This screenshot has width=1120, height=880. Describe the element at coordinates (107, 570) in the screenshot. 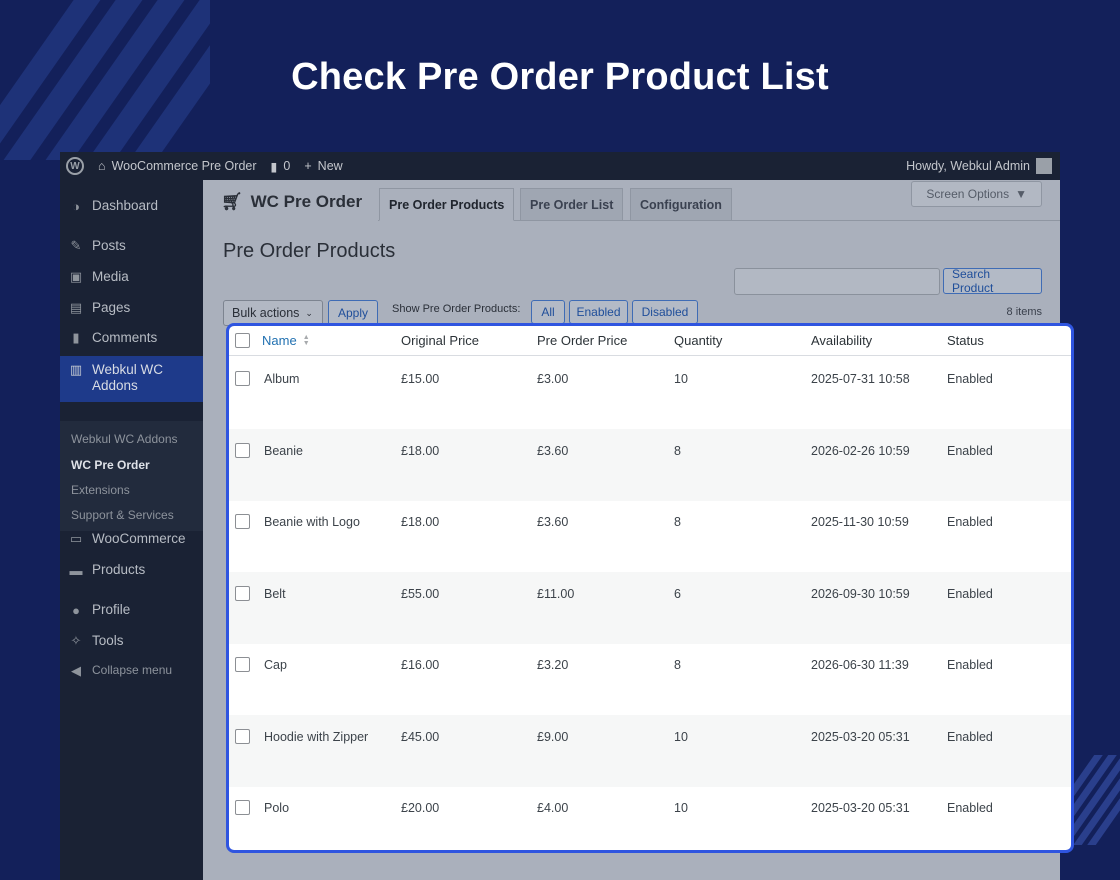

I see `sidebar-item-products: ▬ Products` at that location.